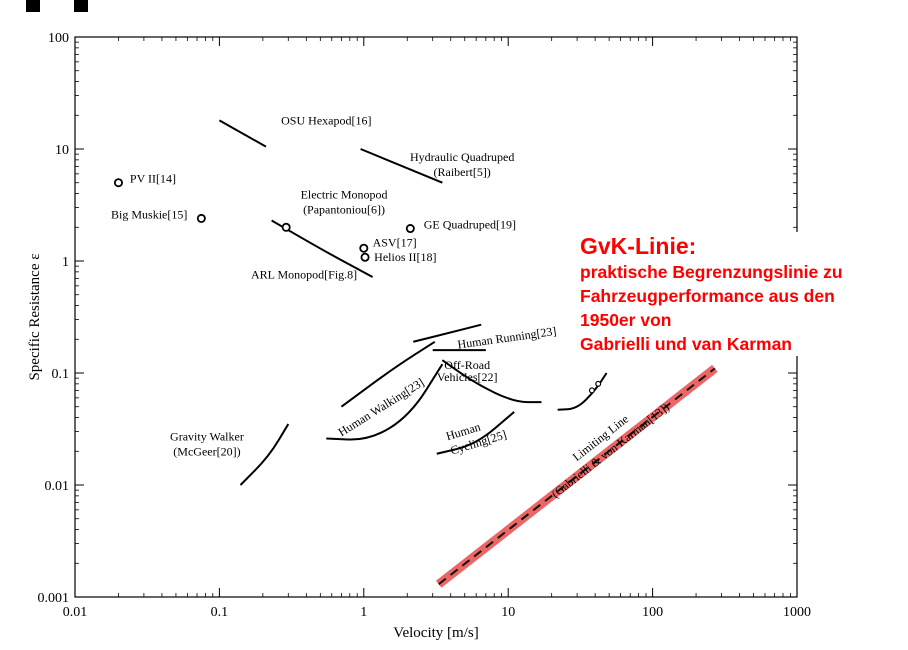  I want to click on point-label-ge-quadruped: GE Quadruped[19], so click(470, 225).